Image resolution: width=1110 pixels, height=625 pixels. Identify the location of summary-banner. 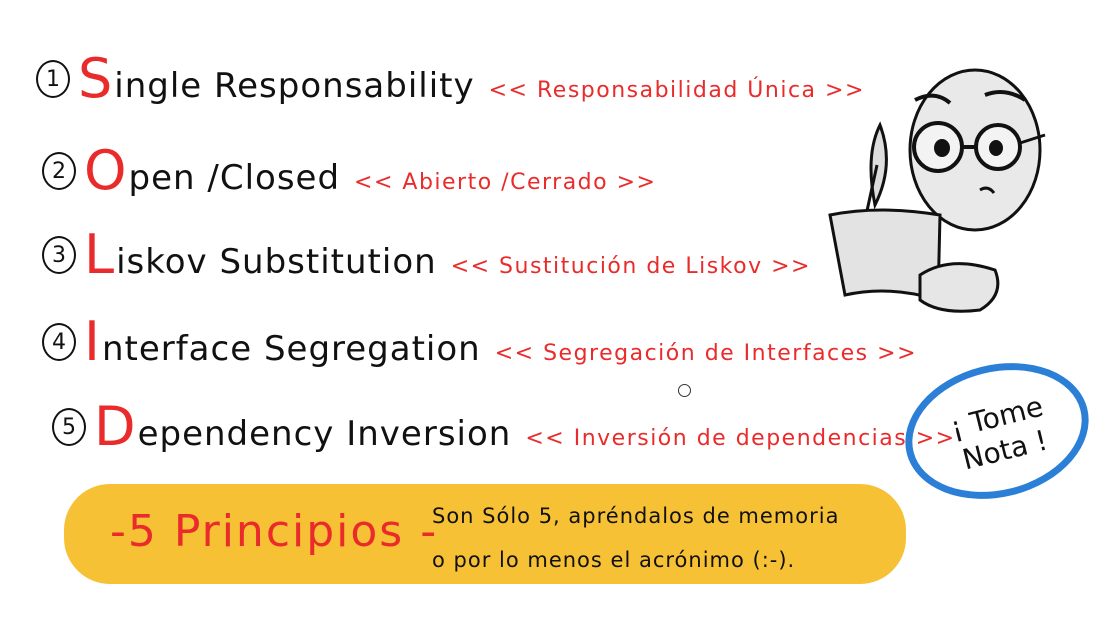
(485, 534).